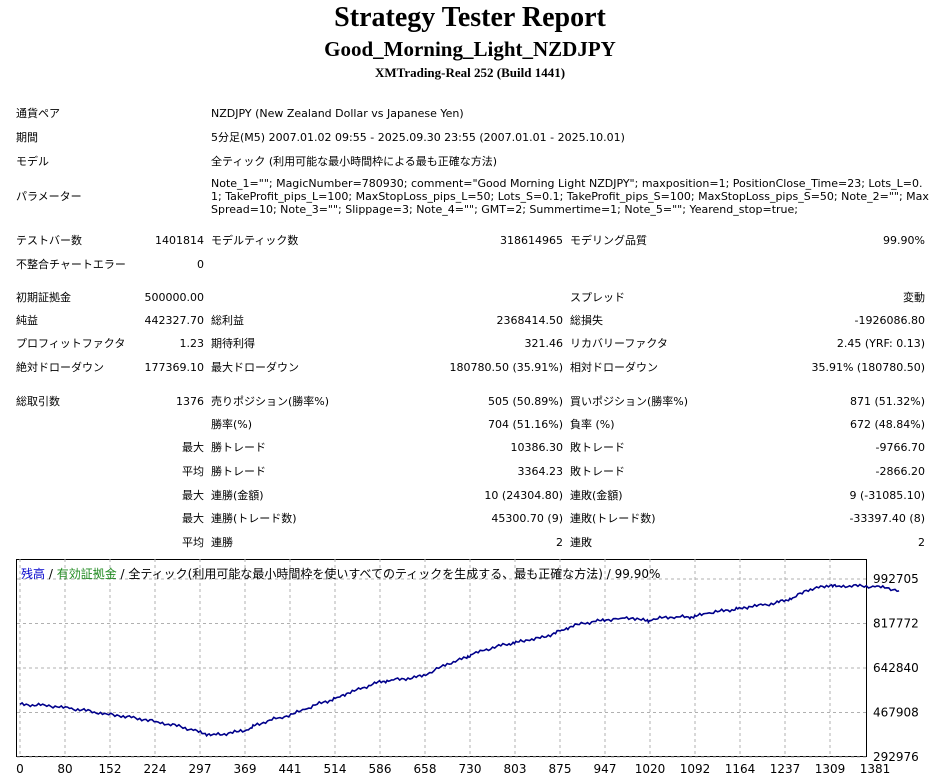  What do you see at coordinates (868, 367) in the screenshot?
I see `rel-dd-value: 35.91% (180780.50)` at bounding box center [868, 367].